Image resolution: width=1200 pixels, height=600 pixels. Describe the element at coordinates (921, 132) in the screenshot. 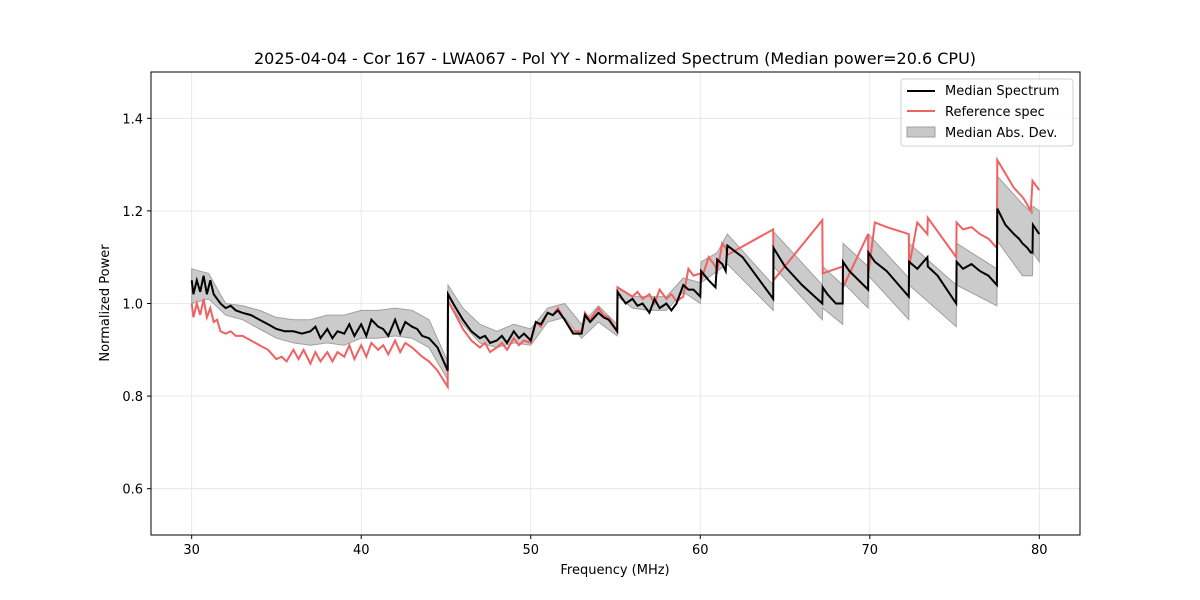

I see `legend-mad-swatch` at that location.